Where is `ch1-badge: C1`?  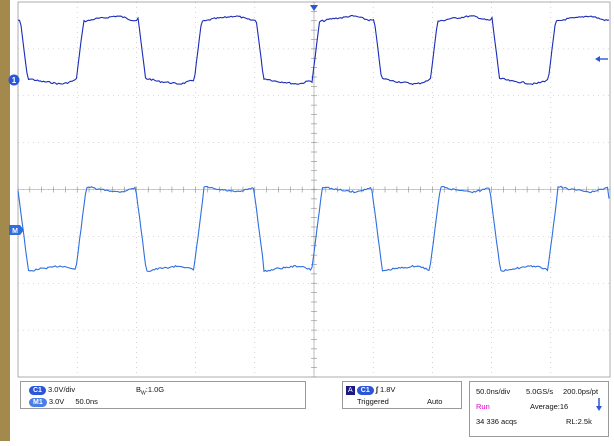
ch1-badge: C1 is located at coordinates (37, 390).